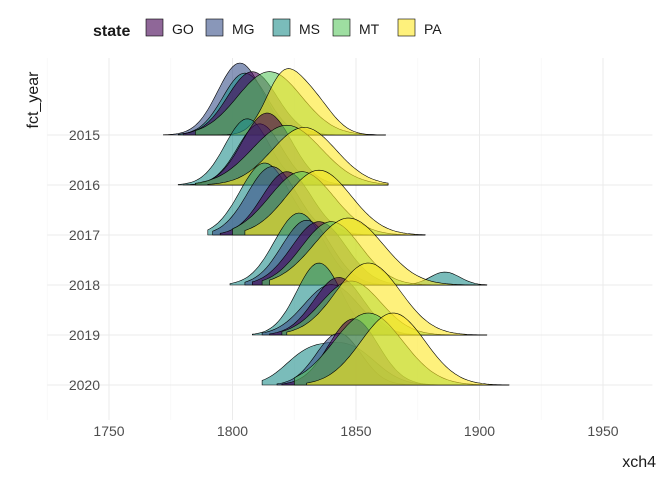 The width and height of the screenshot is (672, 480). I want to click on legend-label-MG: MG, so click(243, 29).